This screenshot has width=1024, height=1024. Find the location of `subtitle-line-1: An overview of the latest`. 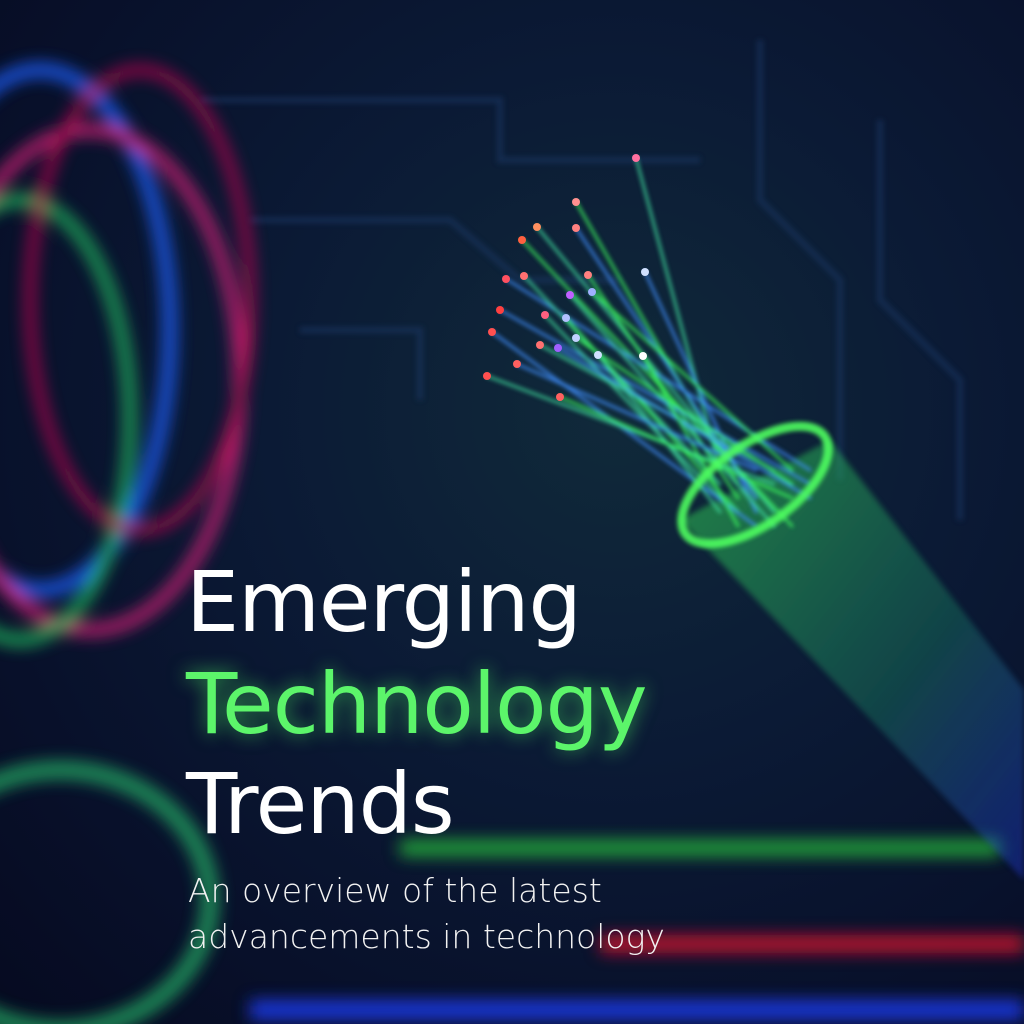

subtitle-line-1: An overview of the latest is located at coordinates (395, 890).